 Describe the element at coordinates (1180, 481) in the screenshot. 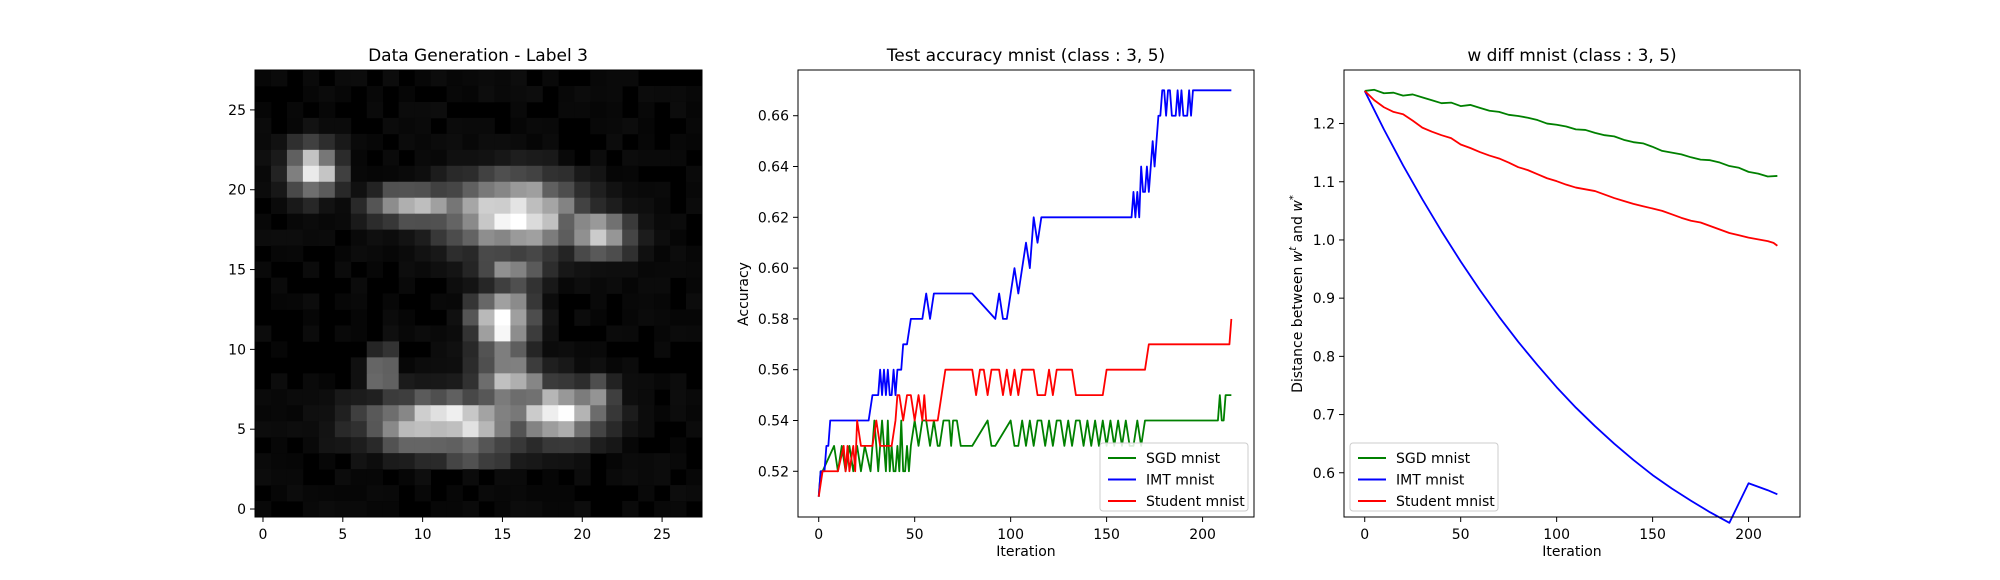

I see `legend-label: IMT mnist` at that location.